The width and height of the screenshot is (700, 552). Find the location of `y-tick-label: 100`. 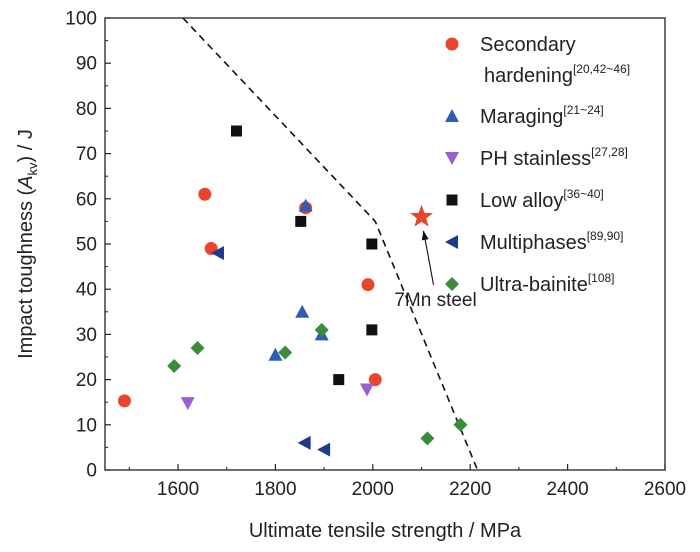

y-tick-label: 100 is located at coordinates (81, 19).